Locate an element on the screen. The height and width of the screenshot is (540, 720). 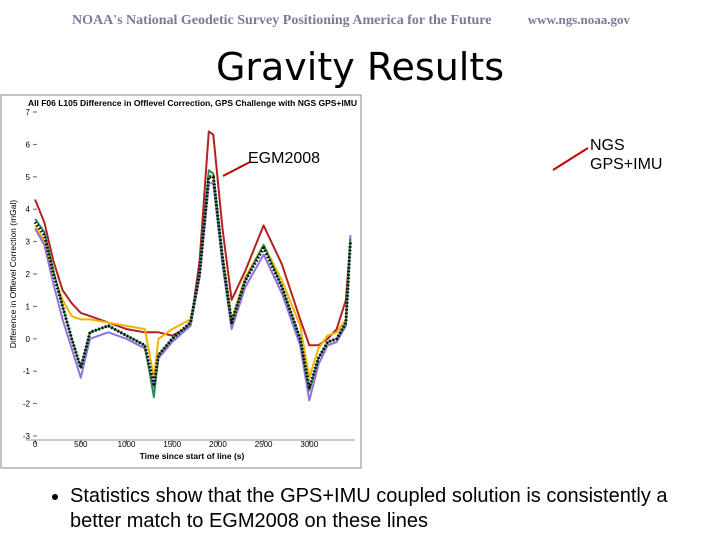
x-tick-label: 2500 is located at coordinates (264, 444).